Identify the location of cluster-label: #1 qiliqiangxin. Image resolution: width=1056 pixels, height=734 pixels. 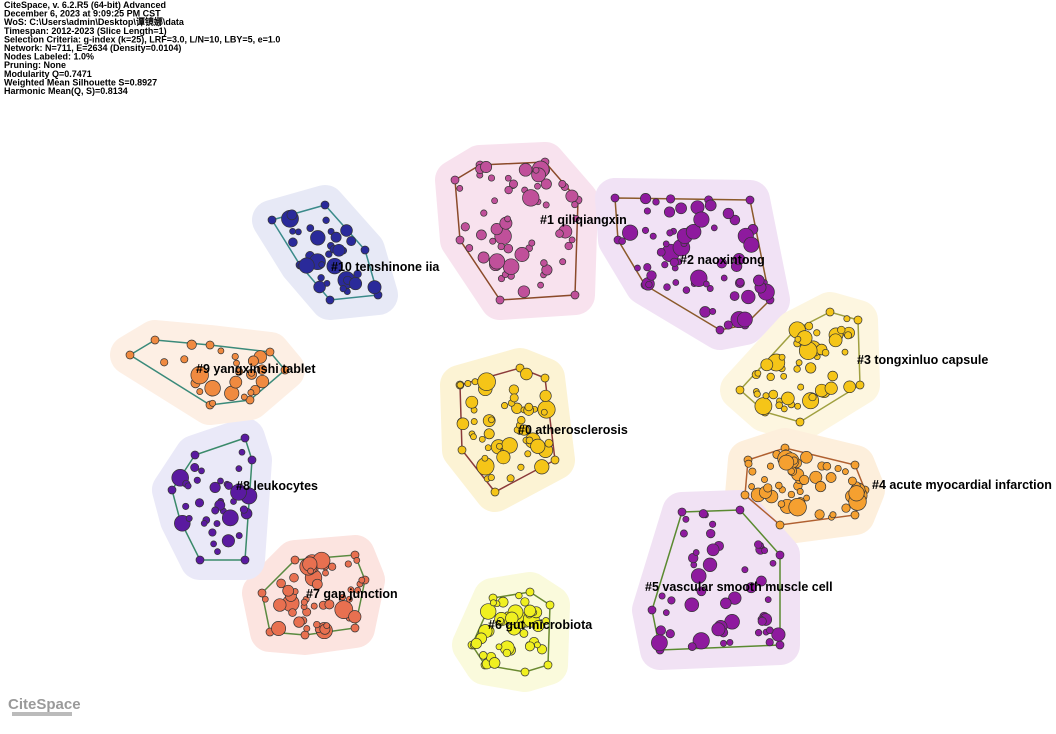
(583, 220).